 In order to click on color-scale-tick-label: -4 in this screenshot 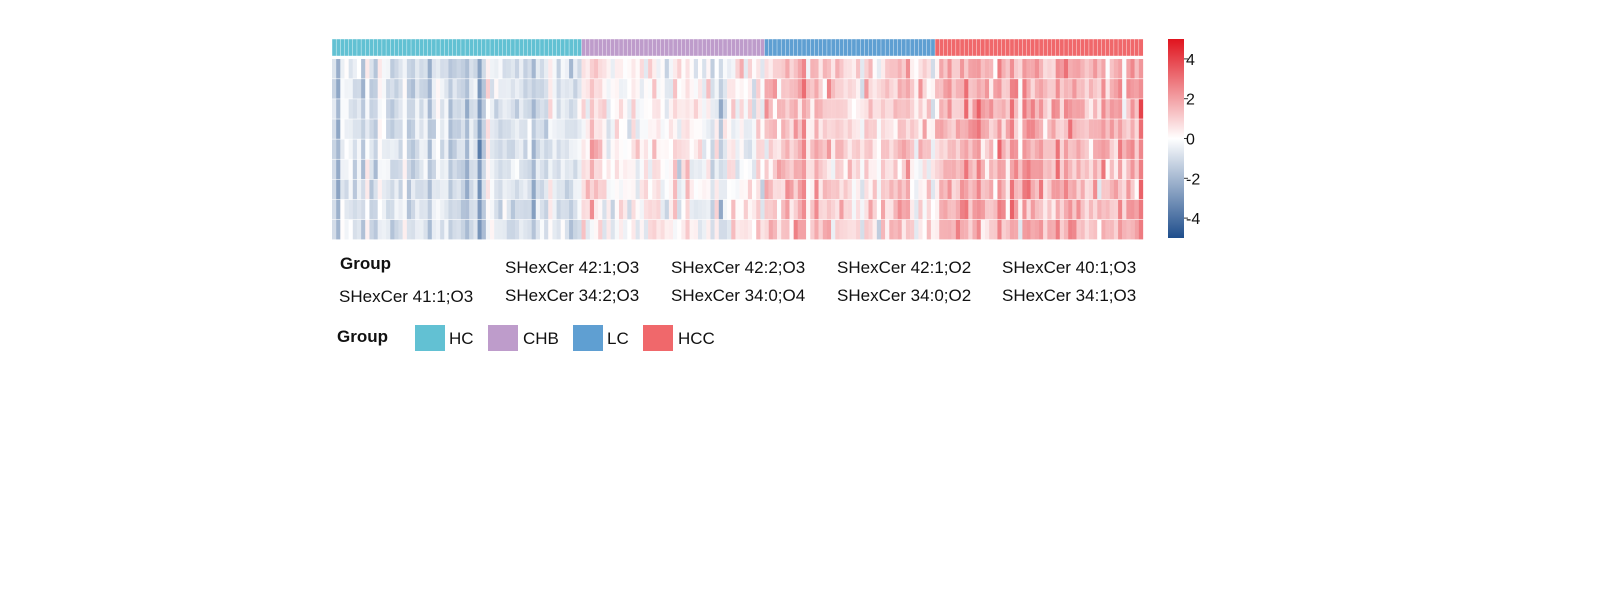, I will do `click(1193, 219)`.